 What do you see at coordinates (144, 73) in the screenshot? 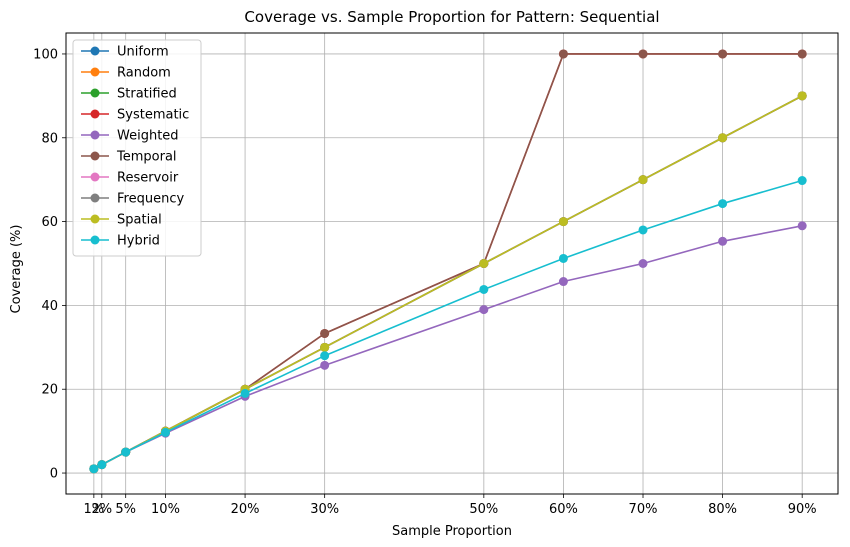
I see `legend-label: Random` at bounding box center [144, 73].